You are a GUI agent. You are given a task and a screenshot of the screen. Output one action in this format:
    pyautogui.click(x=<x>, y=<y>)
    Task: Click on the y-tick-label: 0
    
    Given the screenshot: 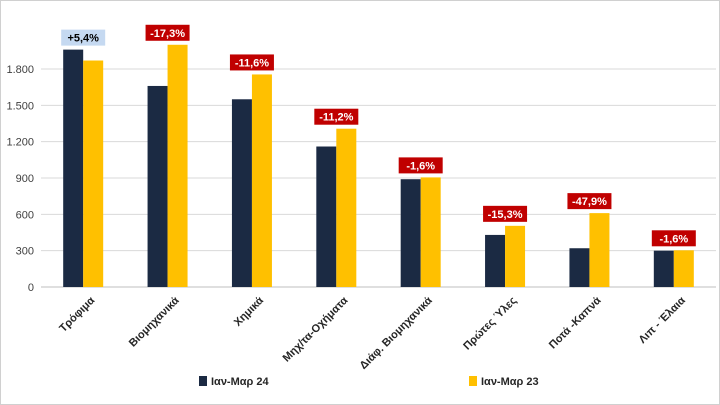 What is the action you would take?
    pyautogui.click(x=31, y=288)
    